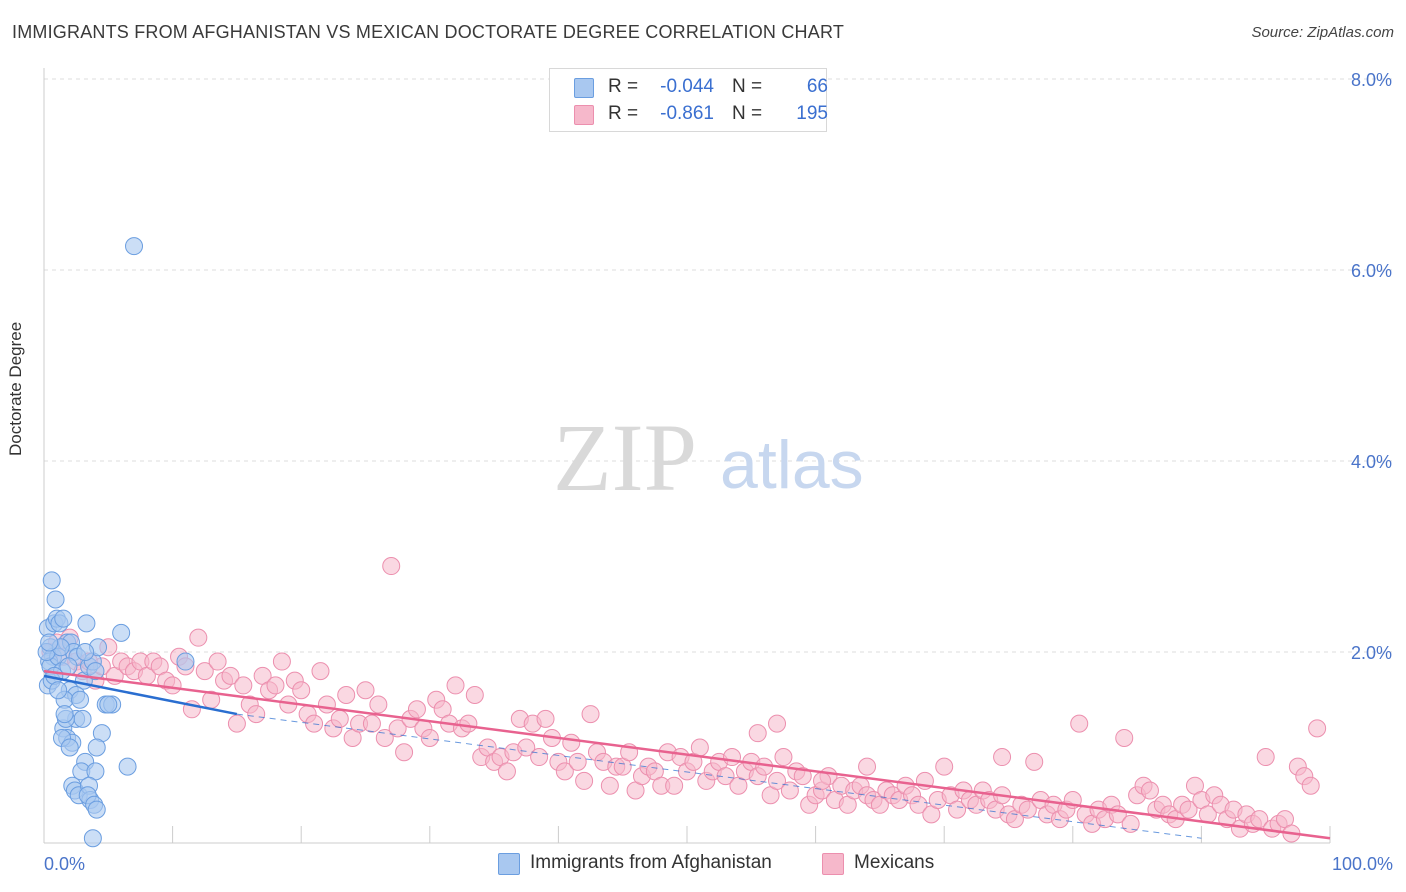 This screenshot has height=892, width=1406. Describe the element at coordinates (1371, 80) in the screenshot. I see `y-tick-label: 8.0%` at that location.